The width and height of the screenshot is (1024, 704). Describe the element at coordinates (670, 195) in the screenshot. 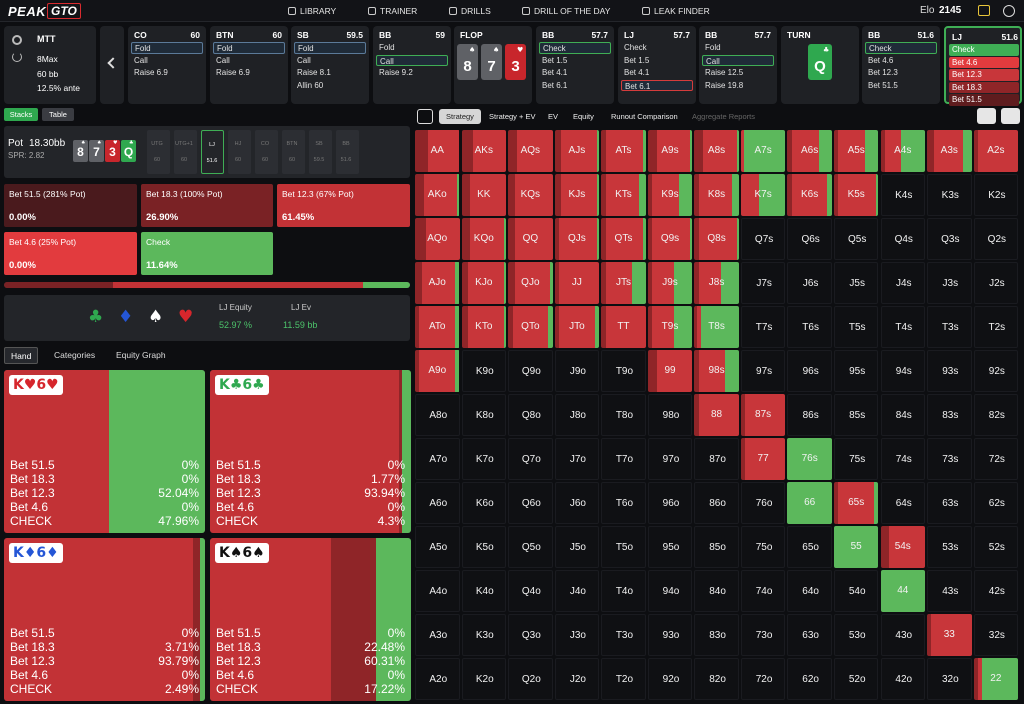

I see `hand-cell: K9s` at that location.